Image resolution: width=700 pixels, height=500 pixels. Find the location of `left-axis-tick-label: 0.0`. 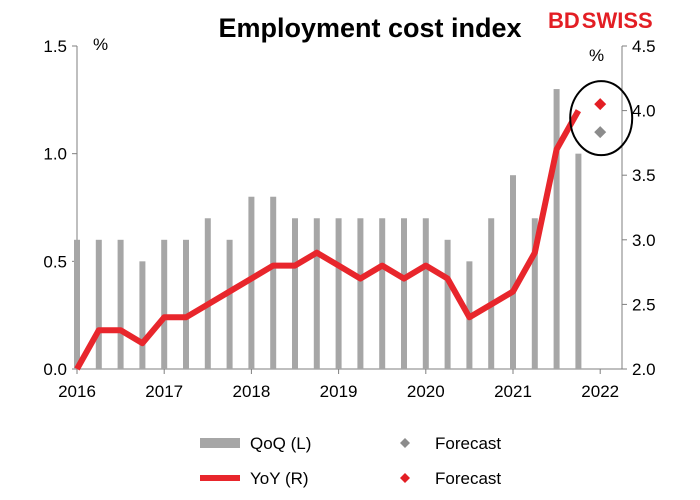

left-axis-tick-label: 0.0 is located at coordinates (55, 369).